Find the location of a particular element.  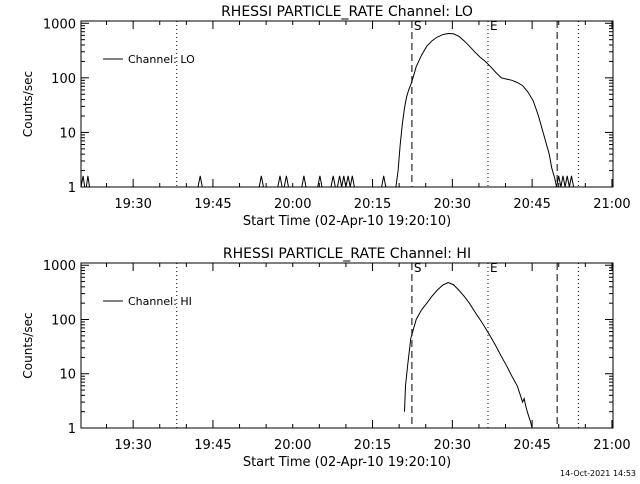

series-line is located at coordinates (468, 355).